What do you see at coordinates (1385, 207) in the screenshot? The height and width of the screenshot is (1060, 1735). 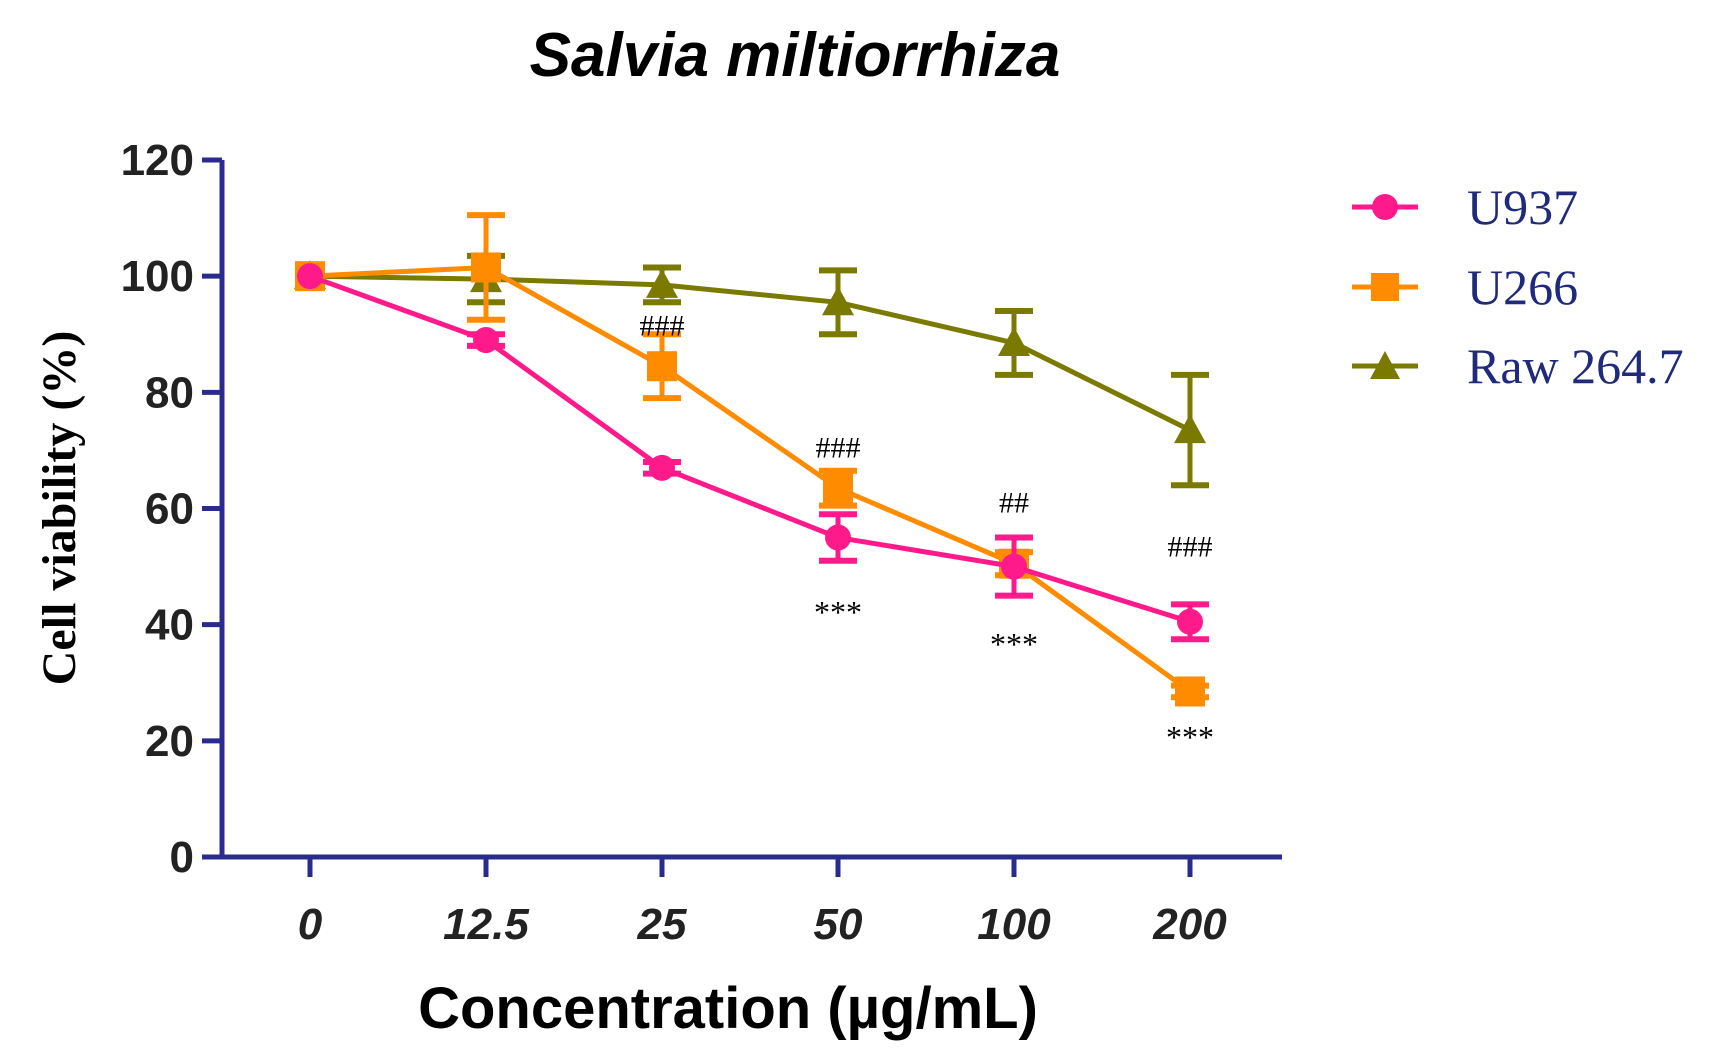 I see `legend-marker-u937` at bounding box center [1385, 207].